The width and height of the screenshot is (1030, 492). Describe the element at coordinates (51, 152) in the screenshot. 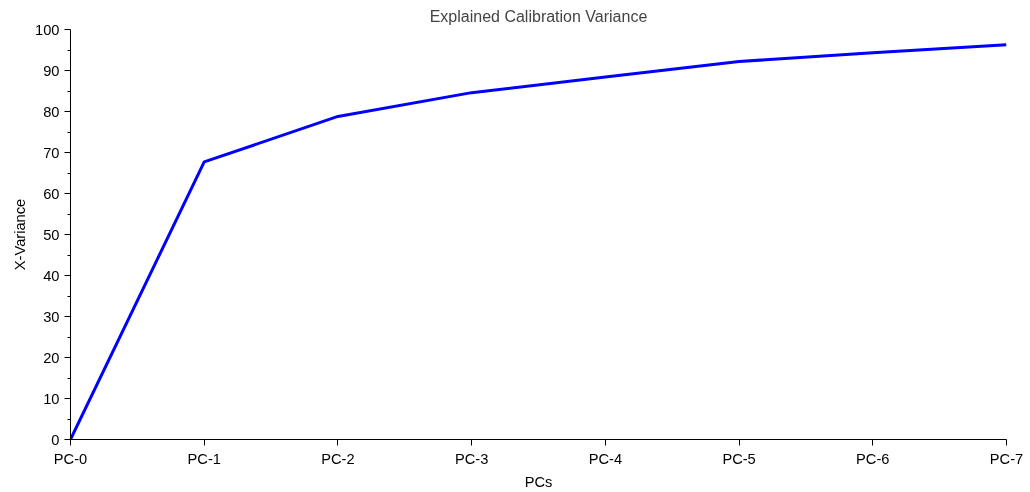

I see `y-tick-label: 70` at that location.